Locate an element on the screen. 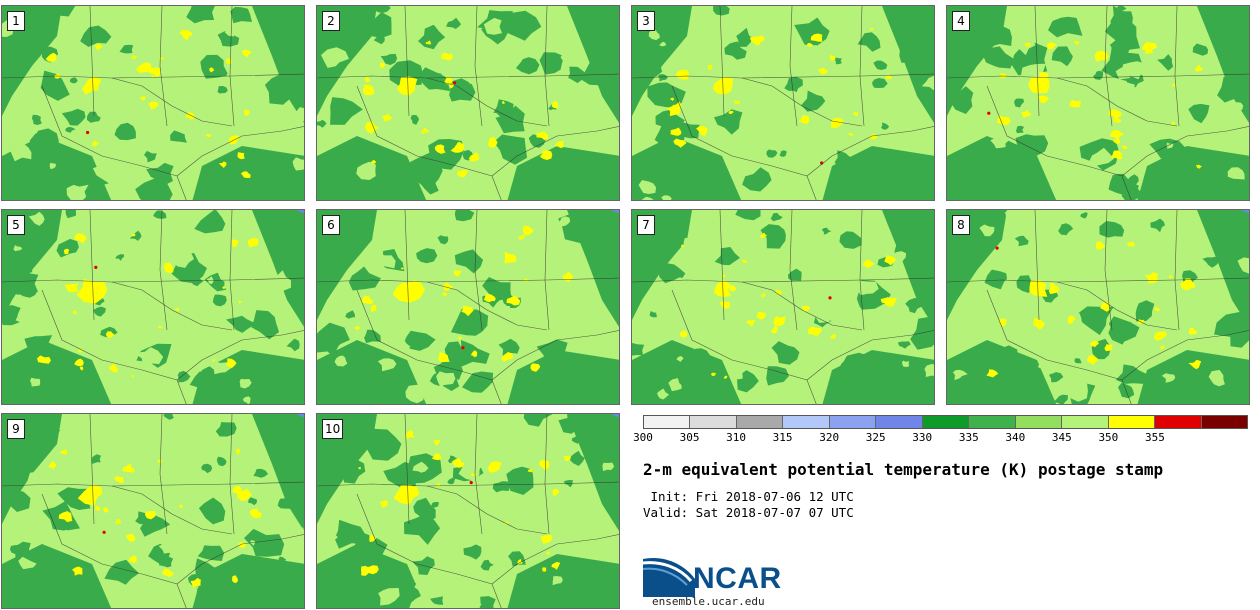  colorbar-tick-label: 305 is located at coordinates (689, 437).